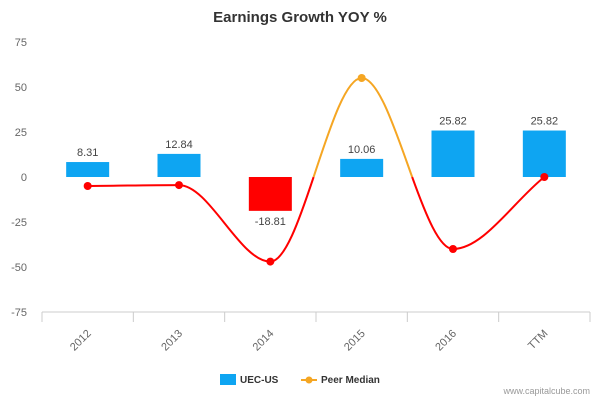 Image resolution: width=600 pixels, height=400 pixels. What do you see at coordinates (300, 17) in the screenshot?
I see `chart-title: Earnings Growth YOY %` at bounding box center [300, 17].